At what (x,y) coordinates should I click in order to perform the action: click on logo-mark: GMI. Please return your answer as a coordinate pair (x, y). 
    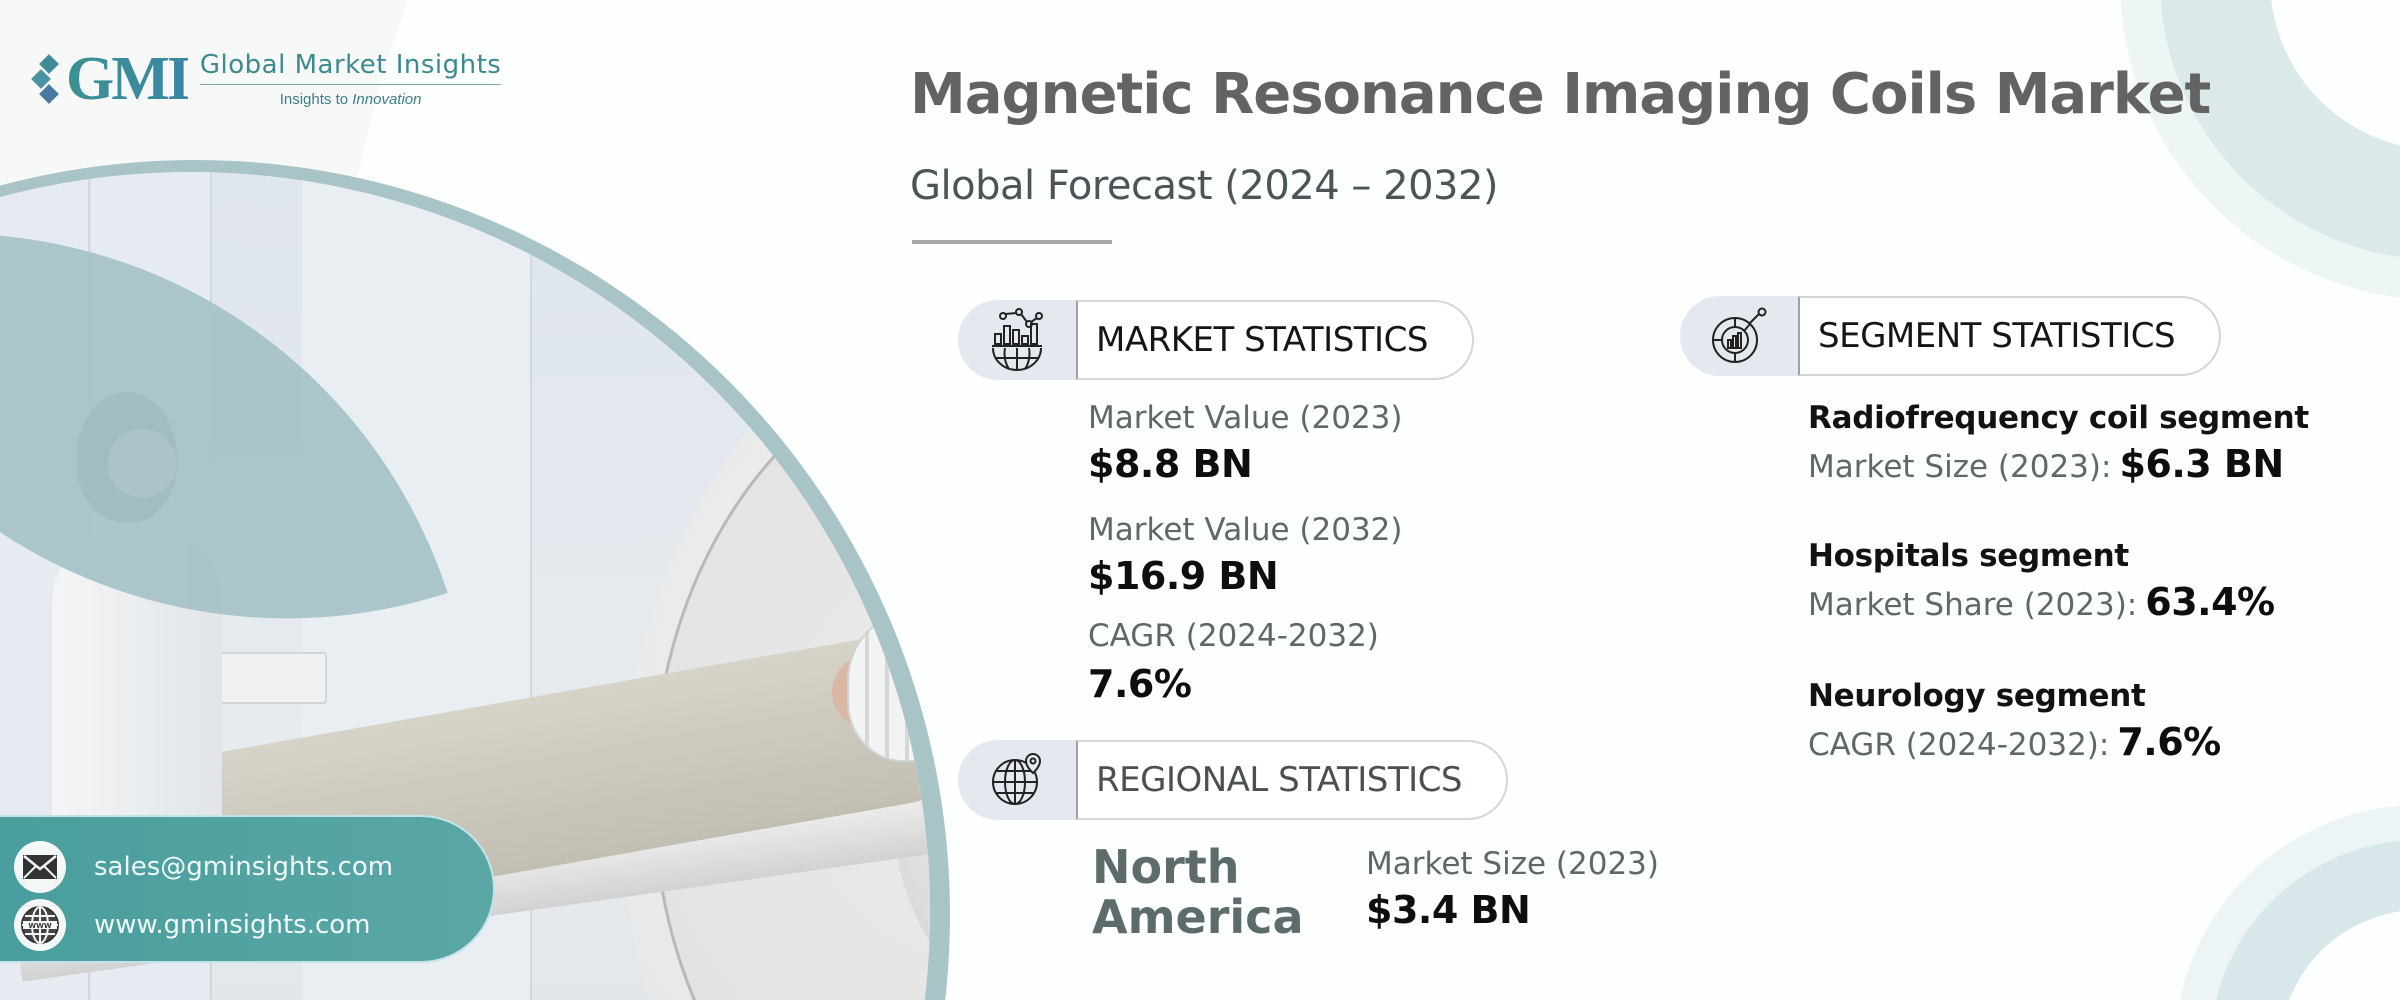
    Looking at the image, I should click on (111, 79).